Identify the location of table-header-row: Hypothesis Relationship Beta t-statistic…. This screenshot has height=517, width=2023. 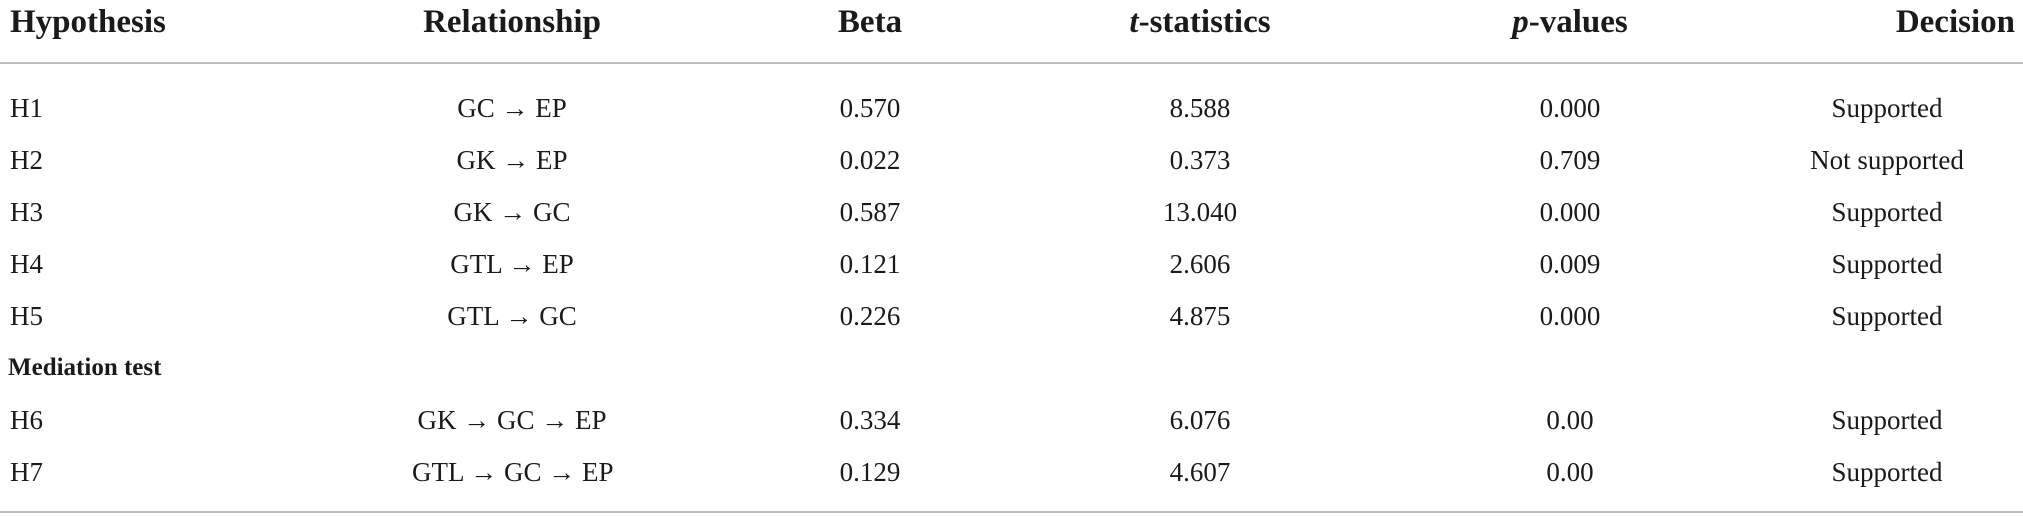
(1011, 22).